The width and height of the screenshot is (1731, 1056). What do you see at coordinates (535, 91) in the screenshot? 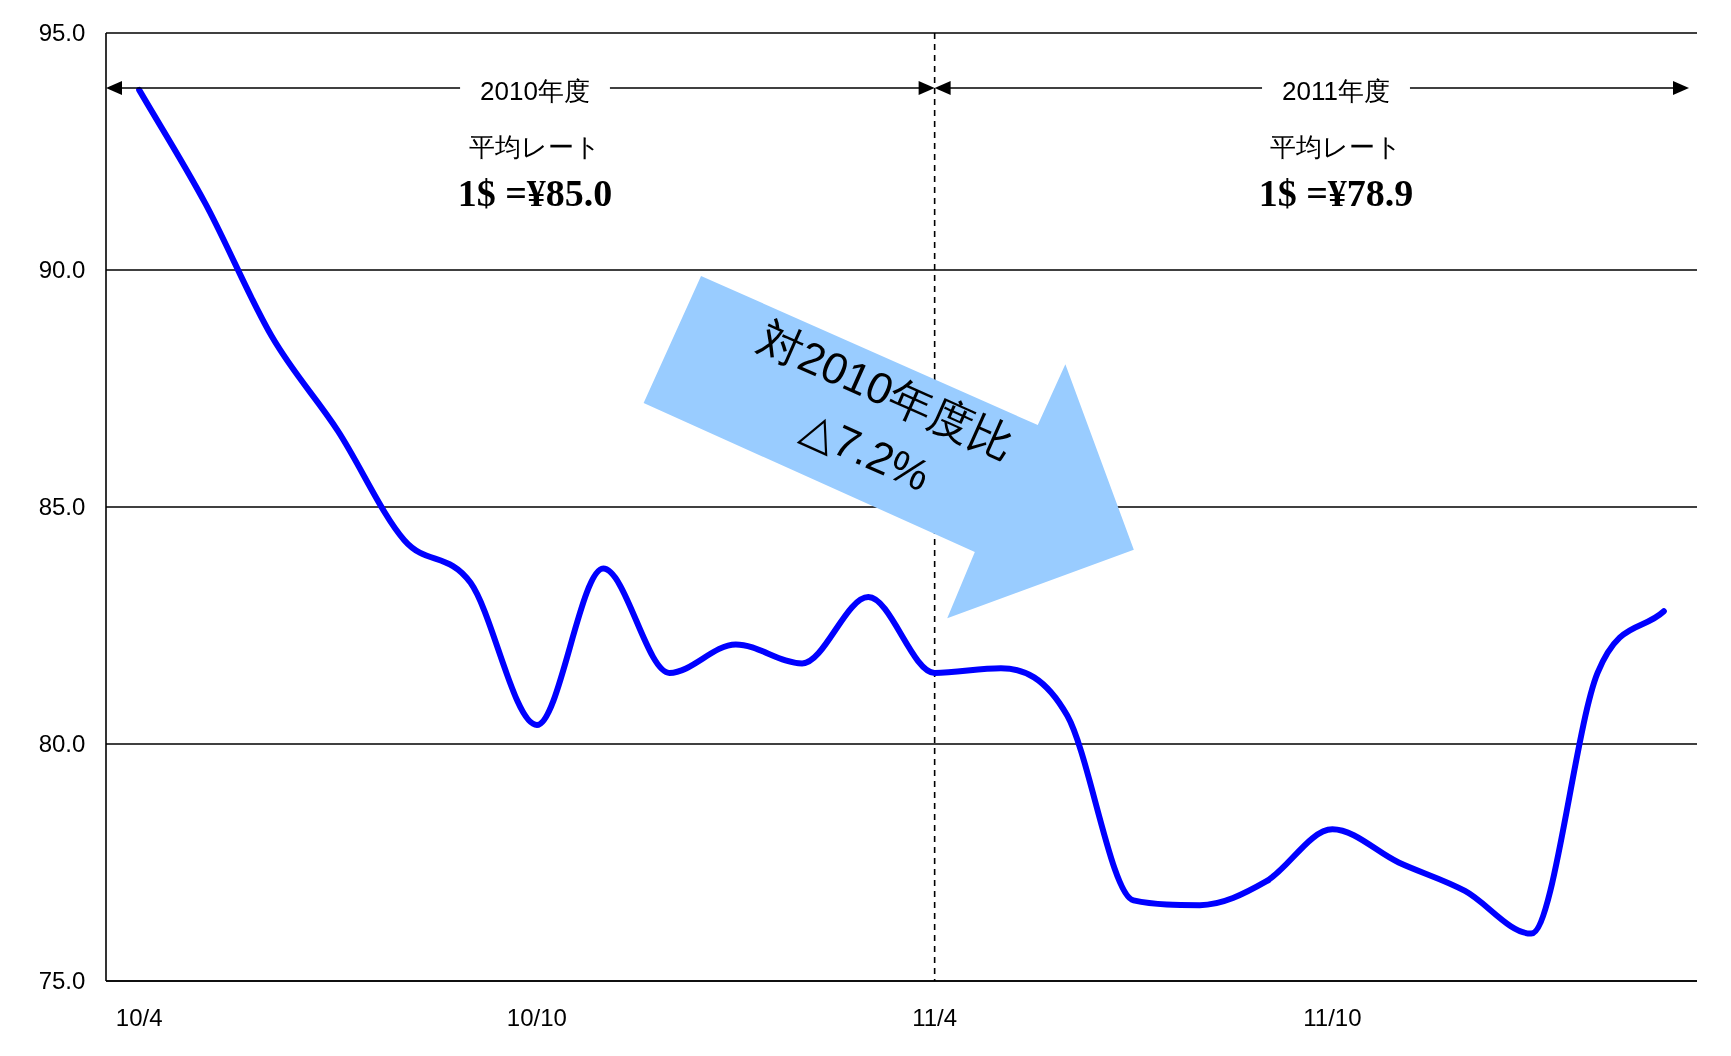
I see `annotation: 2010年度` at bounding box center [535, 91].